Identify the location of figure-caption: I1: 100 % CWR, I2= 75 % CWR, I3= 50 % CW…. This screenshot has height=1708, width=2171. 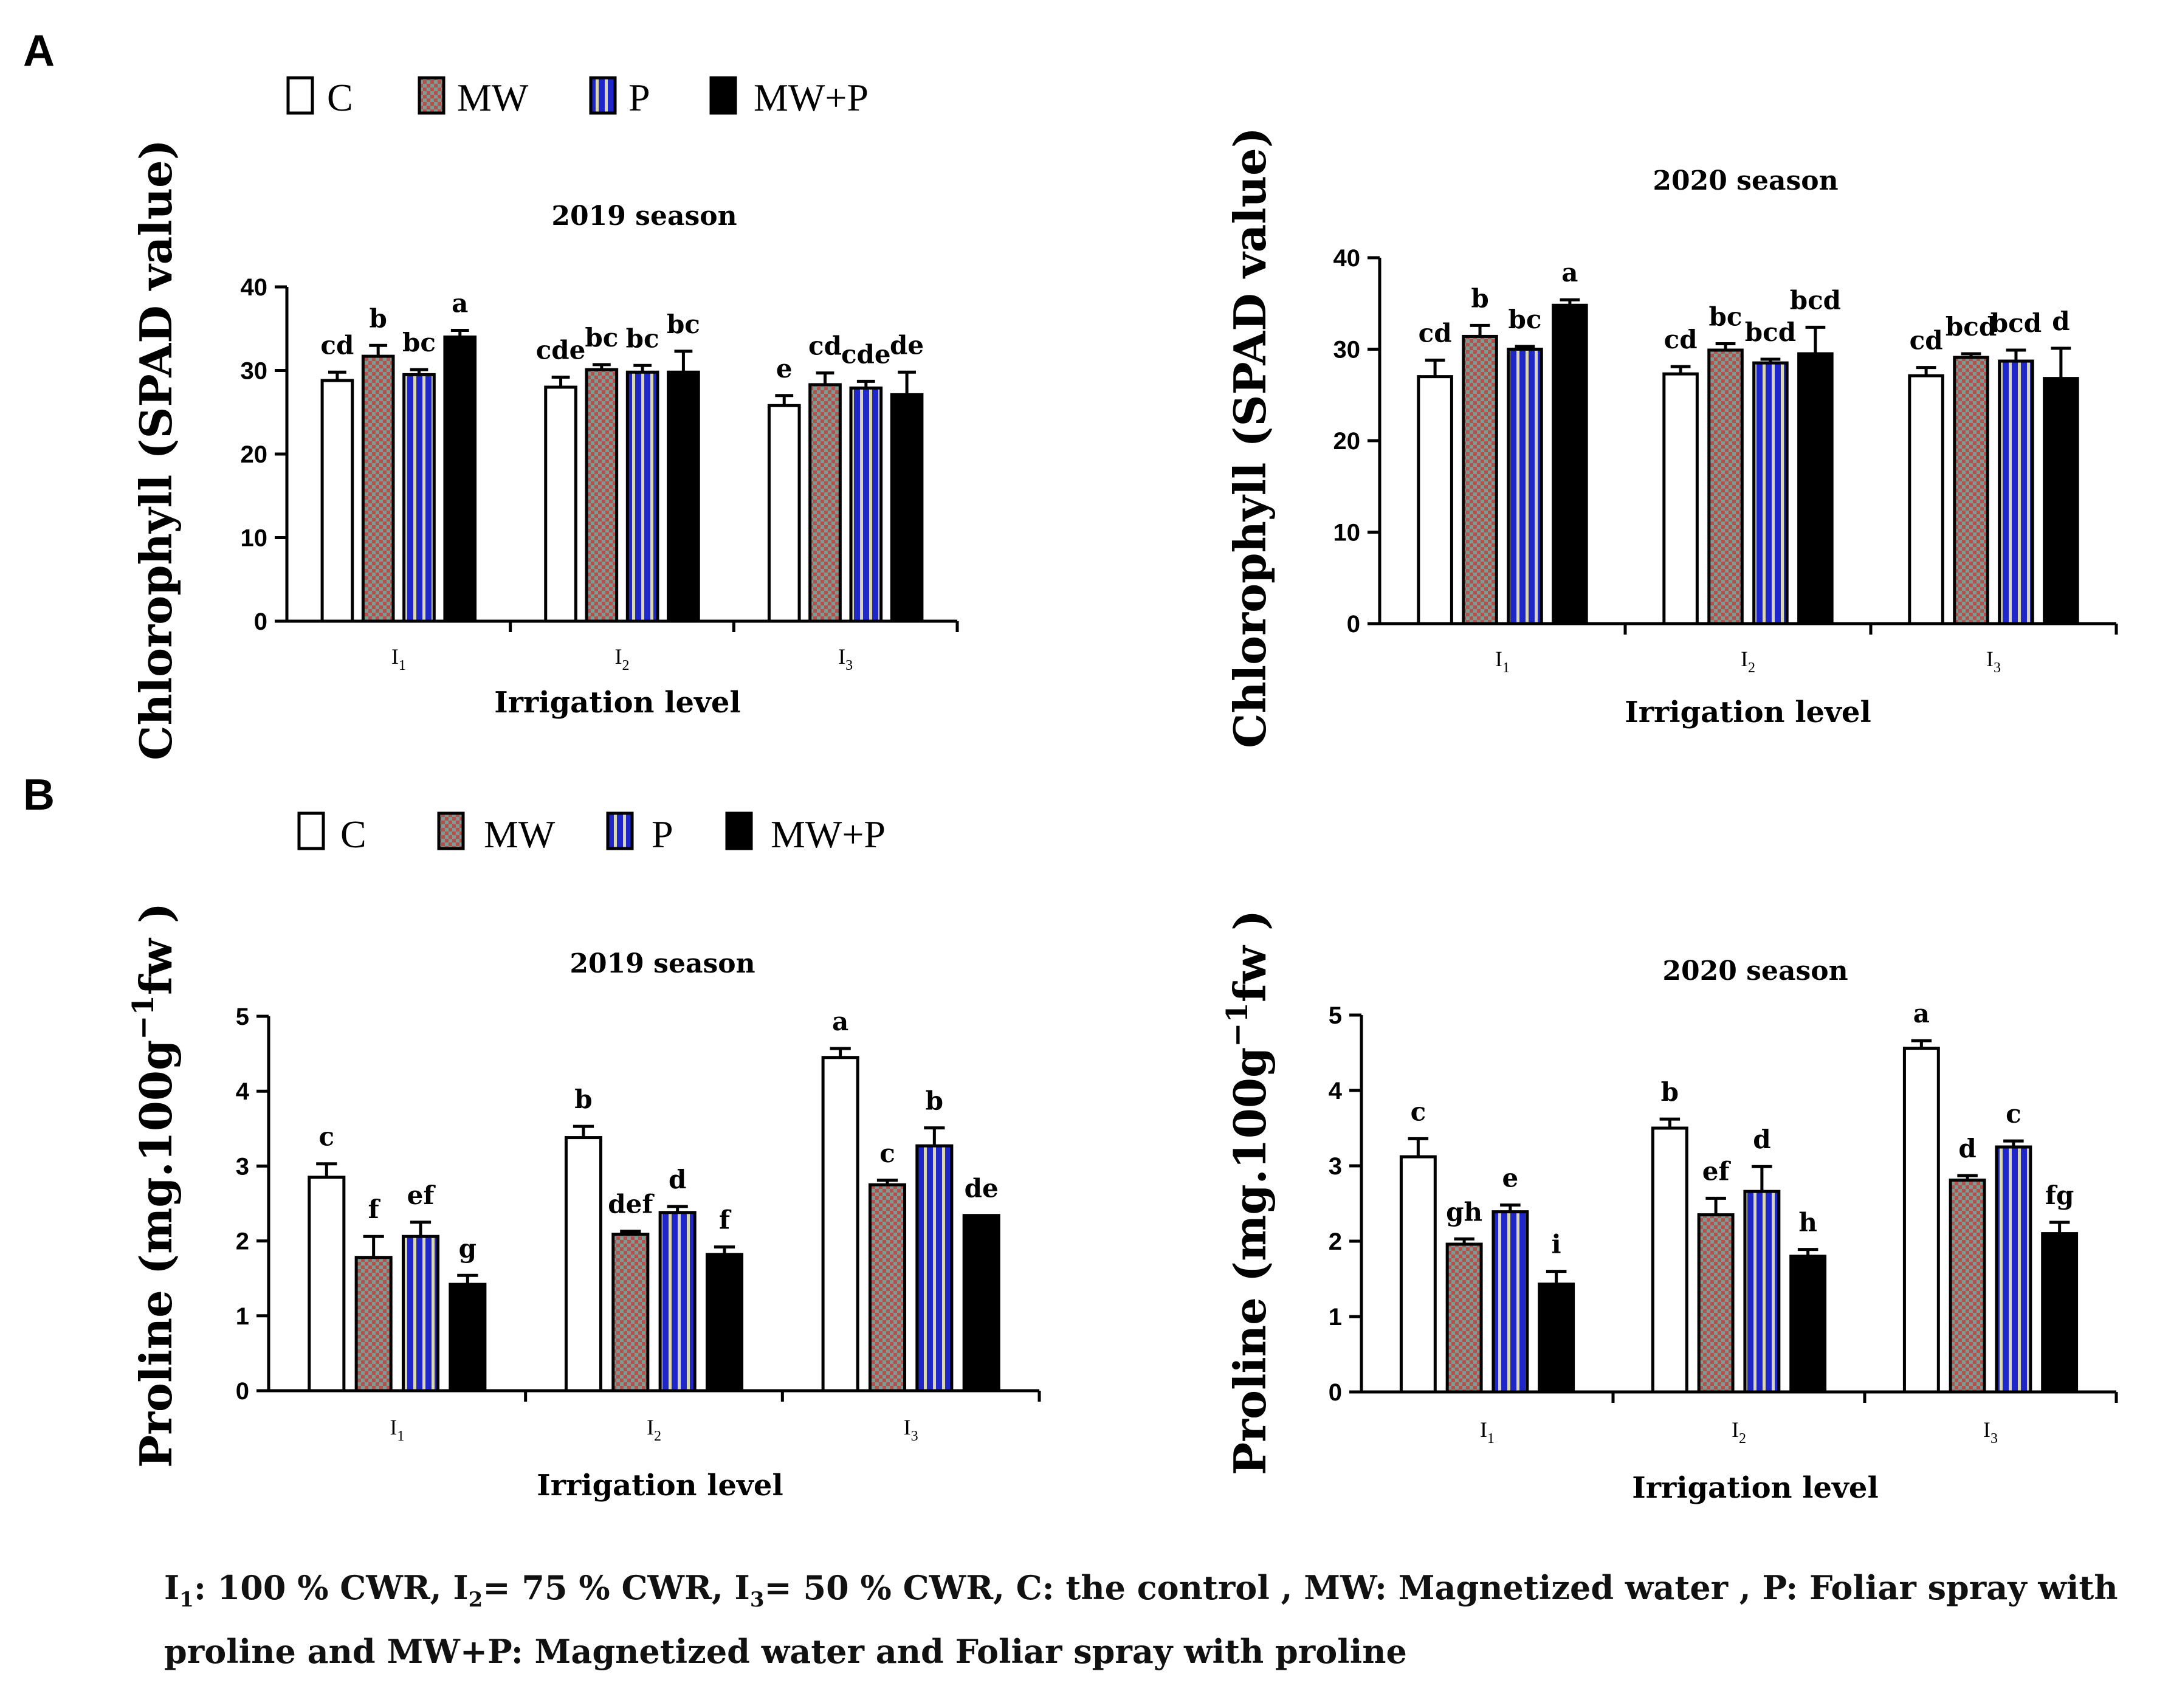
(1141, 1620).